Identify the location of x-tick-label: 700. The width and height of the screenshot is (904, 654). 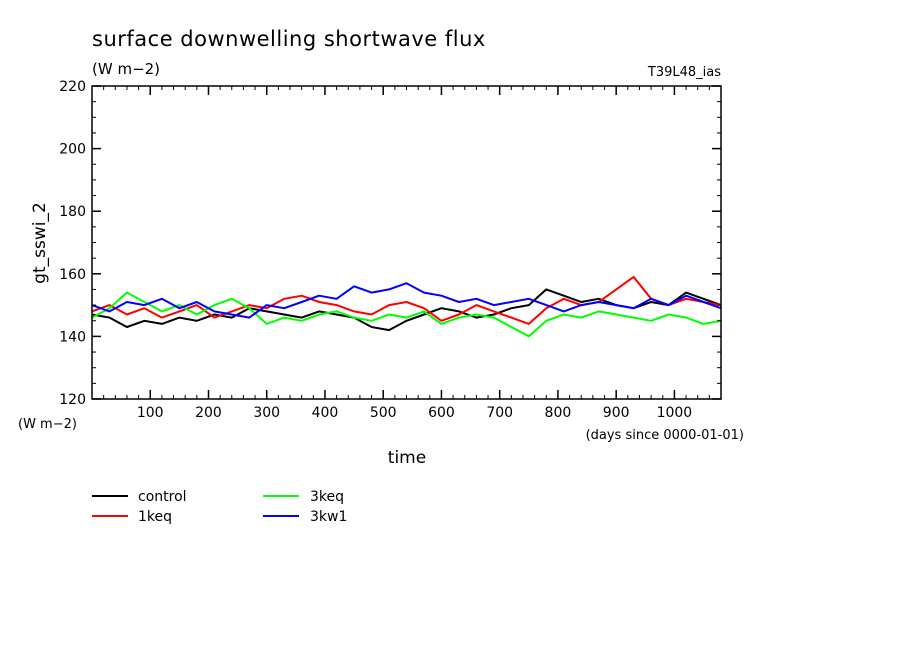
(499, 413).